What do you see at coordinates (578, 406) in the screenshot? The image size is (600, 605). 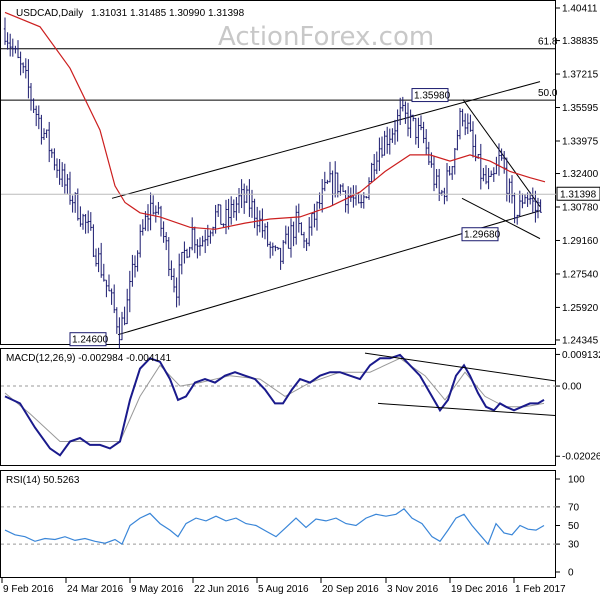 I see `macd-y-axis: 0.009132 0.00 -0.020269` at bounding box center [578, 406].